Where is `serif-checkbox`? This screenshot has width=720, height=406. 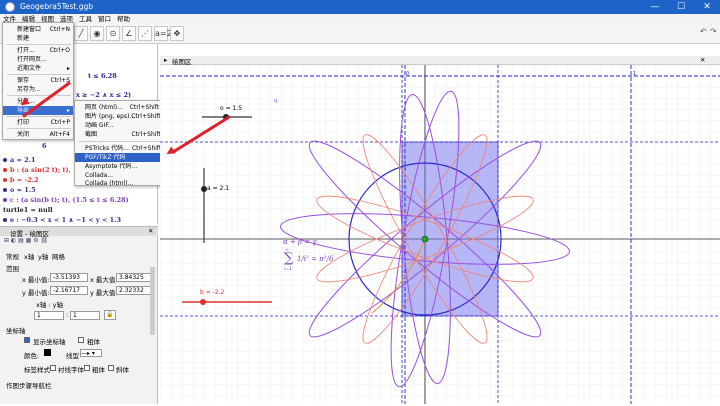
serif-checkbox is located at coordinates (53, 368).